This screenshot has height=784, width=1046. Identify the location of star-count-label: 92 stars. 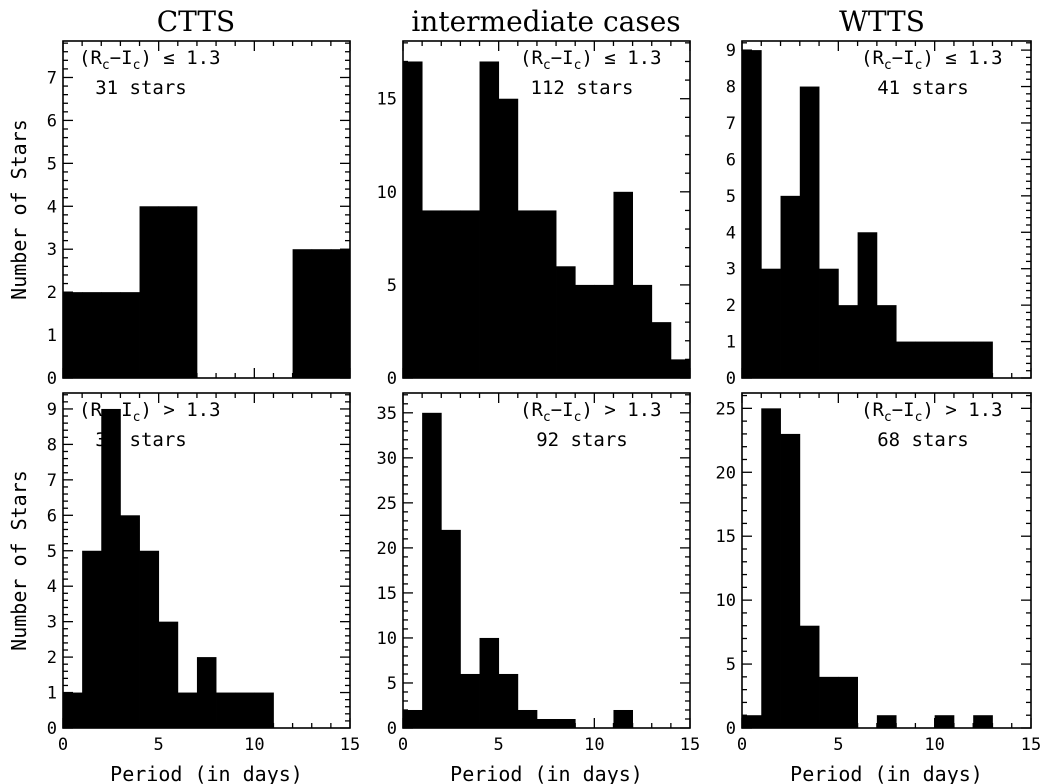
(582, 440).